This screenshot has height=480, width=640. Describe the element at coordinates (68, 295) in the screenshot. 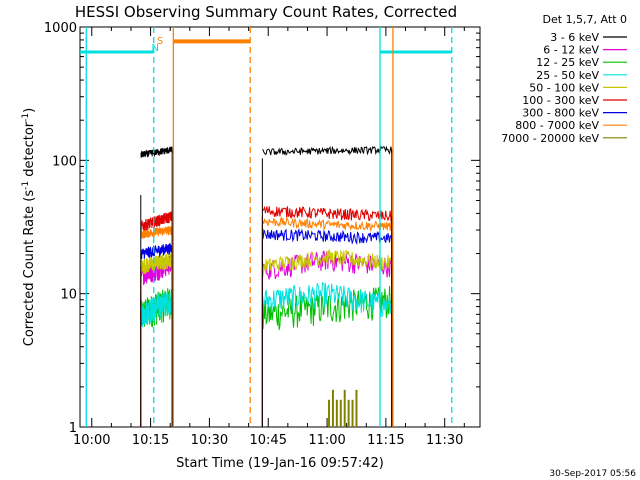

I see `y-tick-label: 10` at that location.